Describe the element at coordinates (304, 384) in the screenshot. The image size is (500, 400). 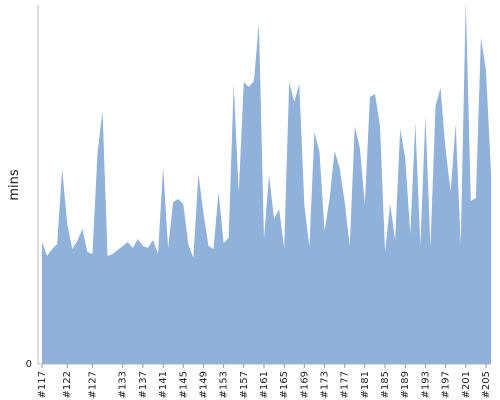
I see `x-tick-label: #169` at that location.